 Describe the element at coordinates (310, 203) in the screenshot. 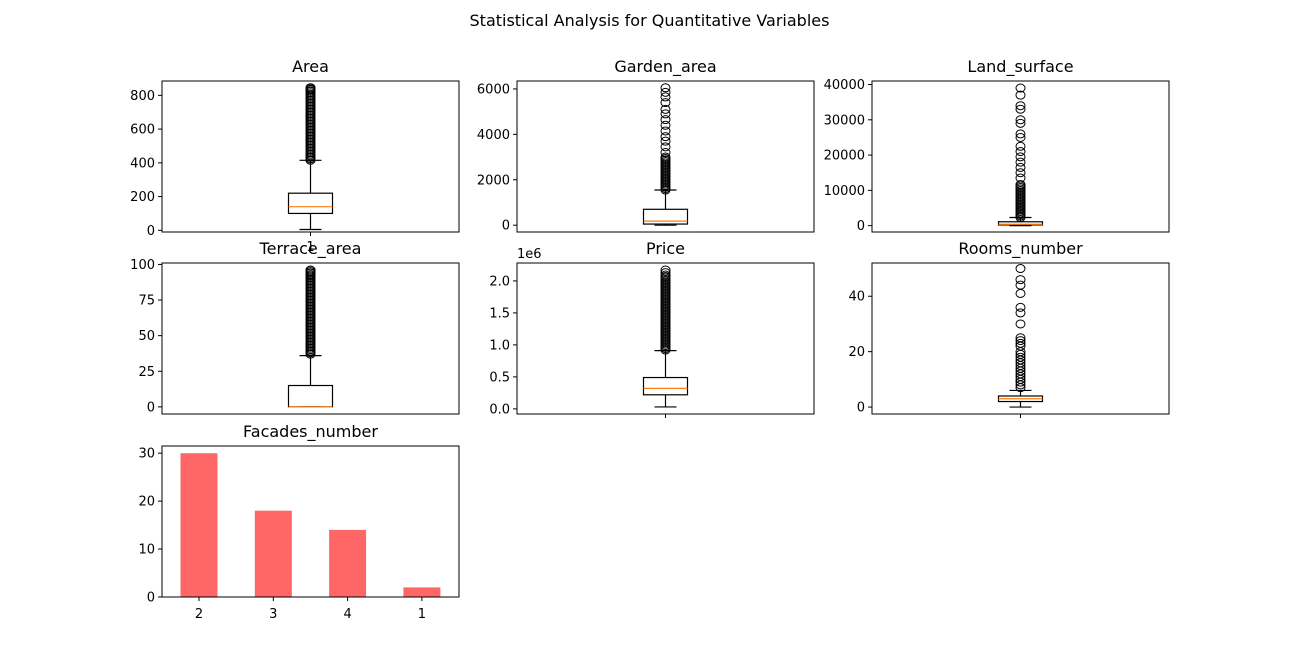

I see `area-box` at that location.